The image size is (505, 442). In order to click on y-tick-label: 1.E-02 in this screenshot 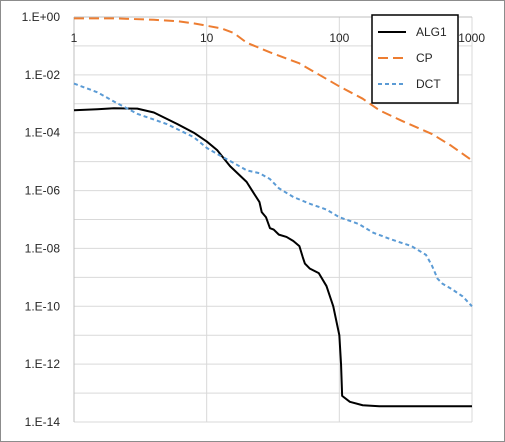, I will do `click(43, 75)`.